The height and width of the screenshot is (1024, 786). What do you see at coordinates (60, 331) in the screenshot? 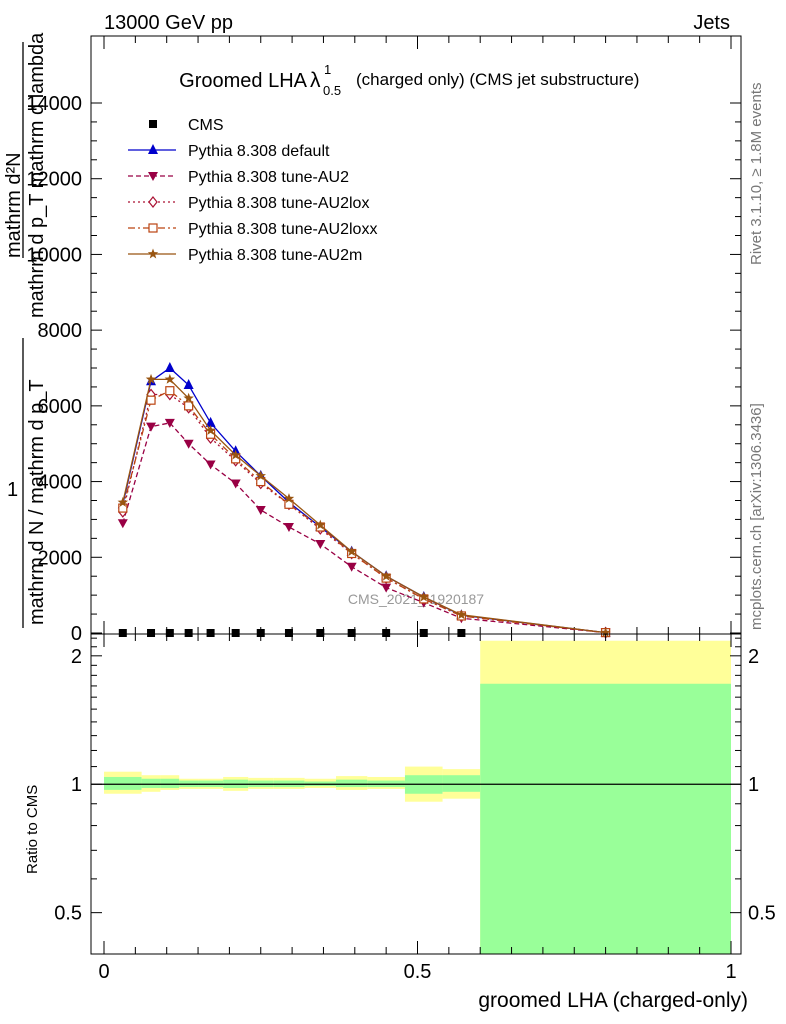
I see `main-y-tick-label: 8000` at bounding box center [60, 331].